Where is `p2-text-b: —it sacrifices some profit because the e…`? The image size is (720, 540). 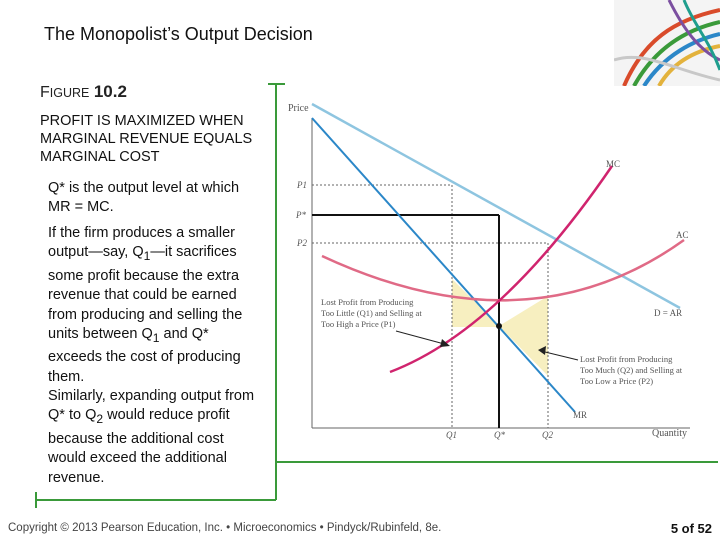 p2-text-b: —it sacrifices some profit because the e… is located at coordinates (145, 293).